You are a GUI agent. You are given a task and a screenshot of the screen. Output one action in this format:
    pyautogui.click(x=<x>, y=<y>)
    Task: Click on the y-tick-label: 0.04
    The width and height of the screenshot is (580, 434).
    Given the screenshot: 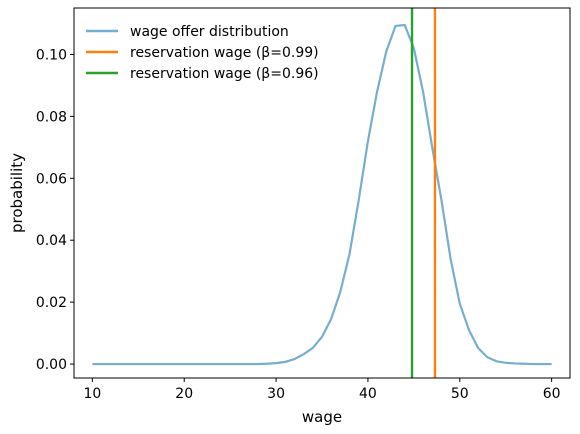 What is the action you would take?
    pyautogui.click(x=51, y=241)
    